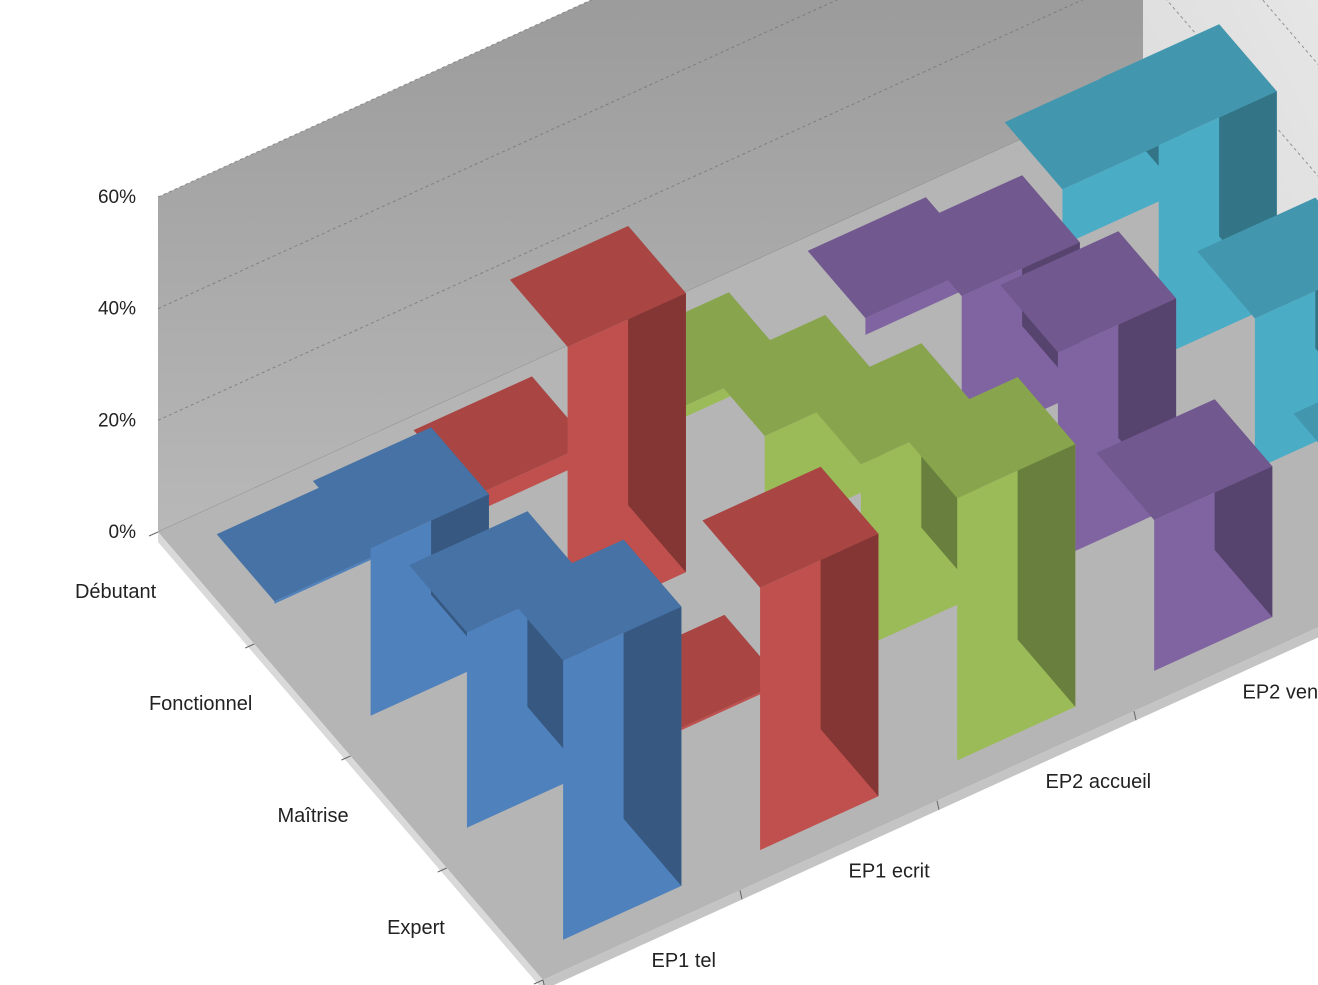 This screenshot has height=985, width=1318. What do you see at coordinates (117, 309) in the screenshot?
I see `y-tick-label: 40%` at bounding box center [117, 309].